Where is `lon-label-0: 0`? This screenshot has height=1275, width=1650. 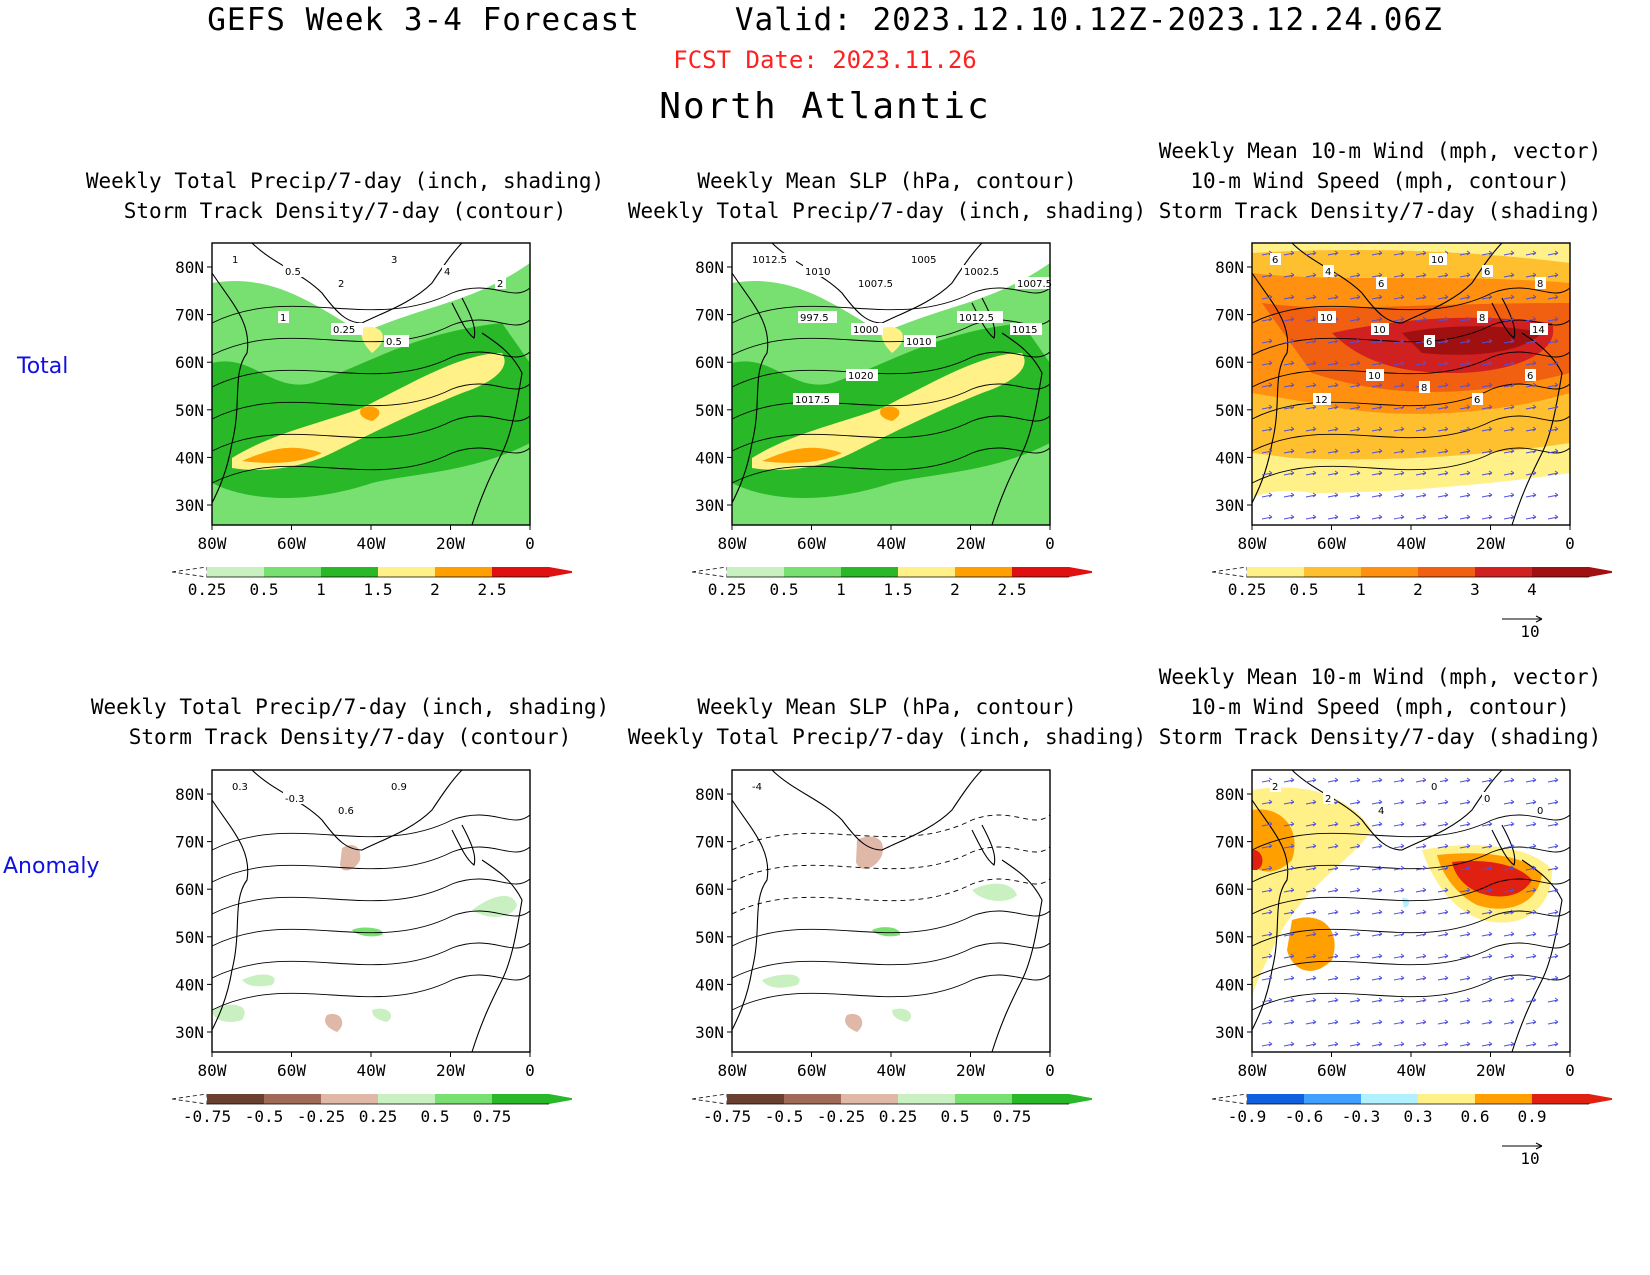
lon-label-0: 0 is located at coordinates (1050, 1070).